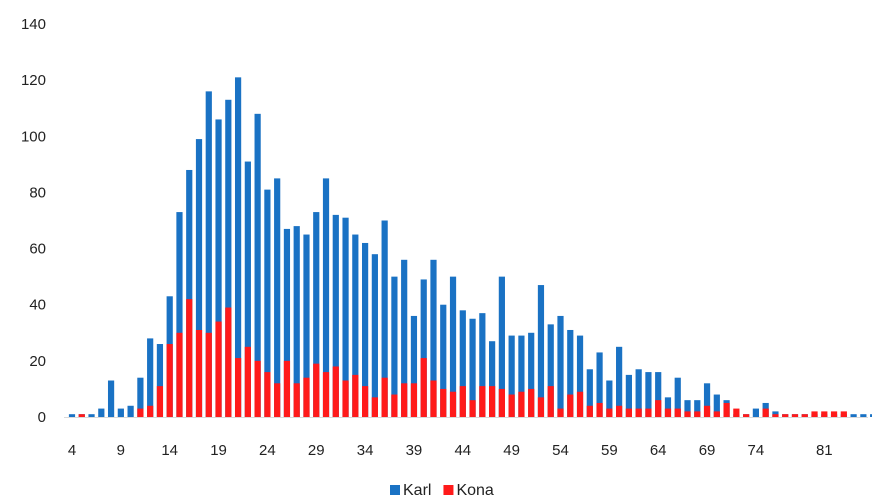 The image size is (872, 503). What do you see at coordinates (33, 221) in the screenshot?
I see `y-axis: 0 20 40 60 80 100 120 140` at bounding box center [33, 221].